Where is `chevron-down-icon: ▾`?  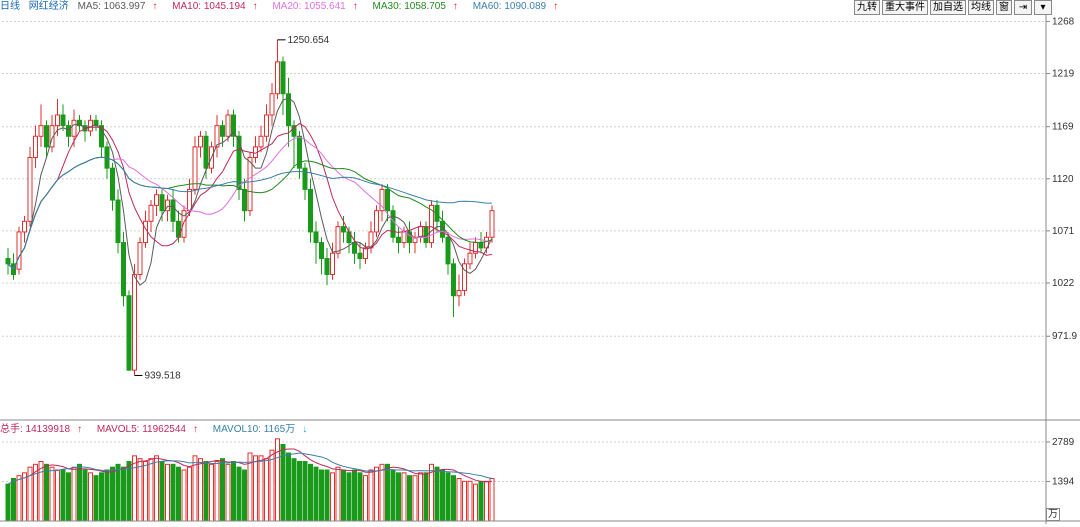 chevron-down-icon: ▾ is located at coordinates (1043, 7).